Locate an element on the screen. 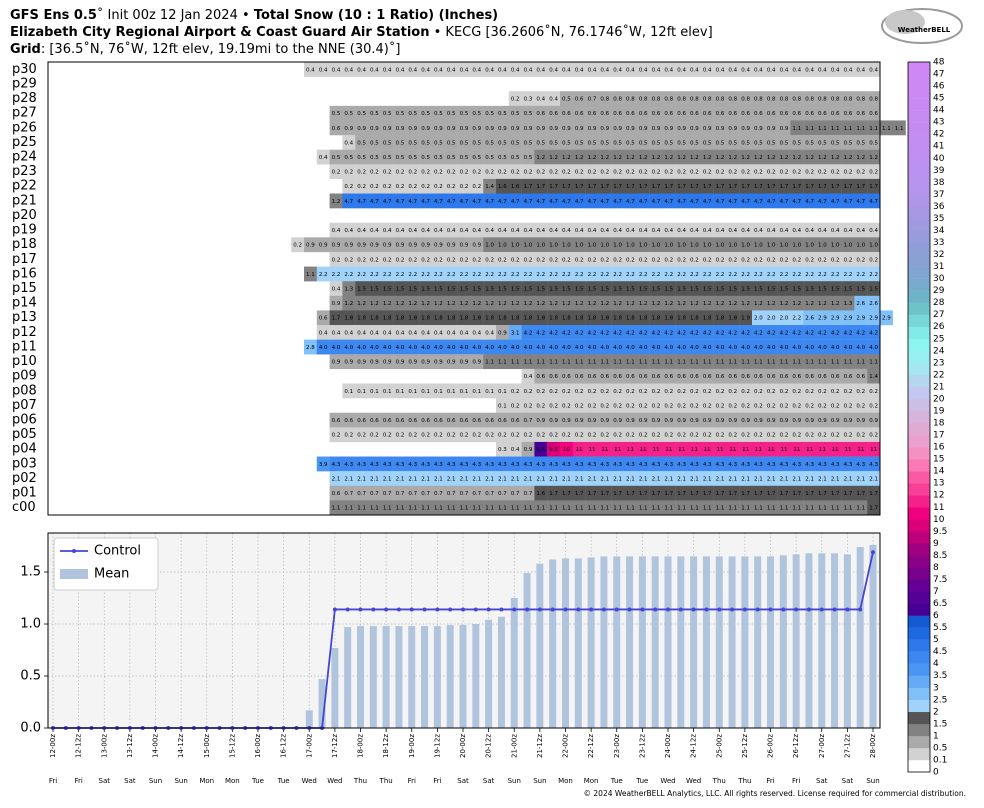 The width and height of the screenshot is (984, 808). x-tick-label: 18-12z is located at coordinates (386, 746).